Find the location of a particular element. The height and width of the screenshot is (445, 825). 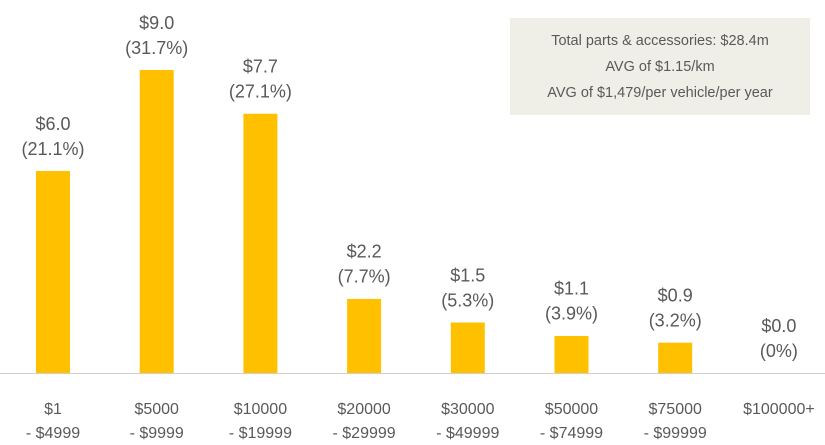

x-tick-label: $30000 is located at coordinates (467, 409).